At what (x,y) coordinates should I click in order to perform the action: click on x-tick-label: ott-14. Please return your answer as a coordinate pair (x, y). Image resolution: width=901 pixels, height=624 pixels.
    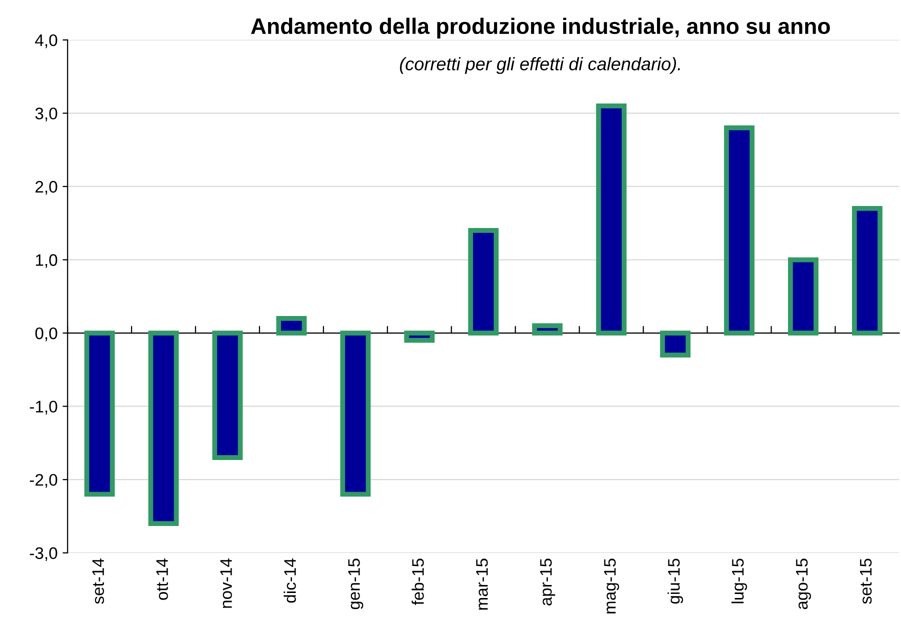
    Looking at the image, I should click on (162, 579).